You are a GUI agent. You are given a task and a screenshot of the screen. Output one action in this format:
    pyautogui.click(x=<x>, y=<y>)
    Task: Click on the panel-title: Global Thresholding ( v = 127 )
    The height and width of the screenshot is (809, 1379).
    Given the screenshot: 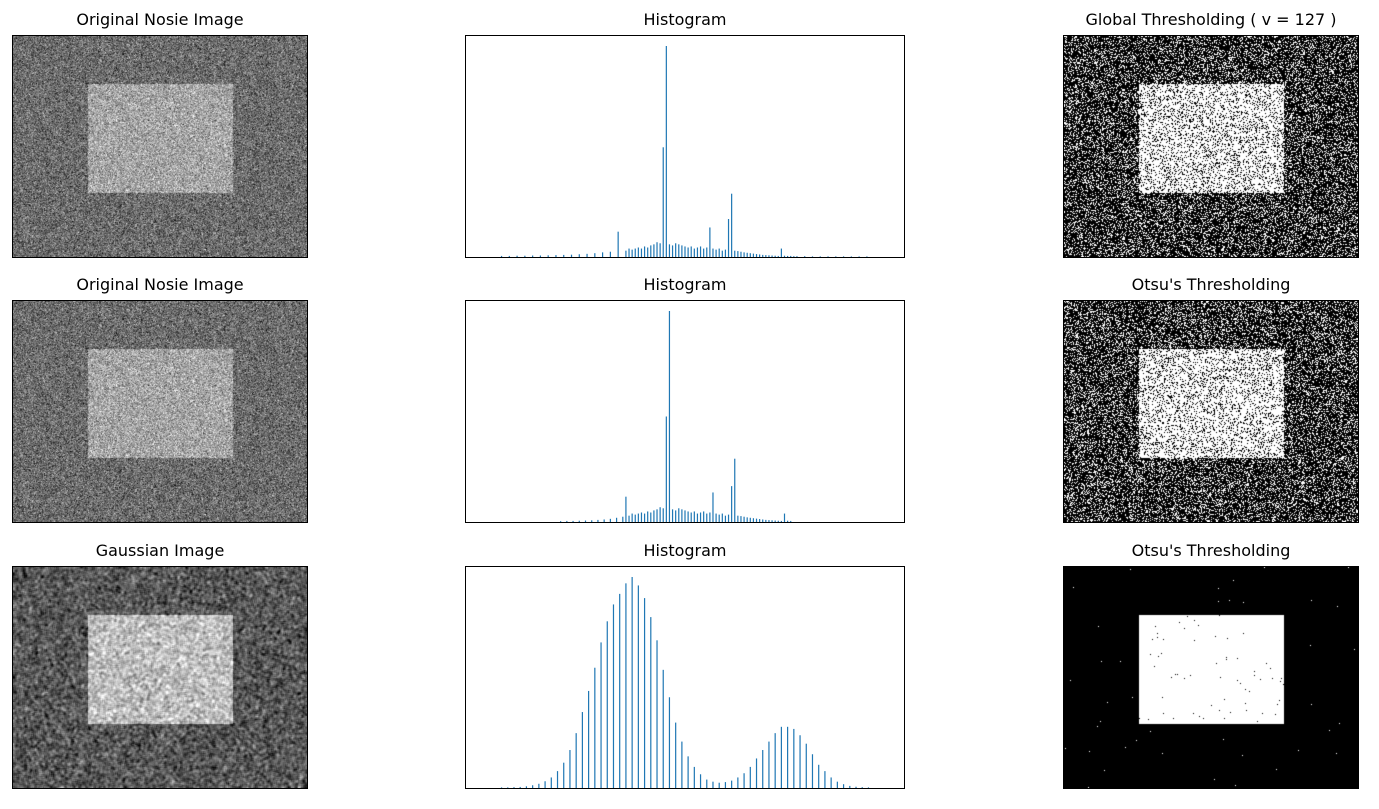 What is the action you would take?
    pyautogui.click(x=1211, y=19)
    